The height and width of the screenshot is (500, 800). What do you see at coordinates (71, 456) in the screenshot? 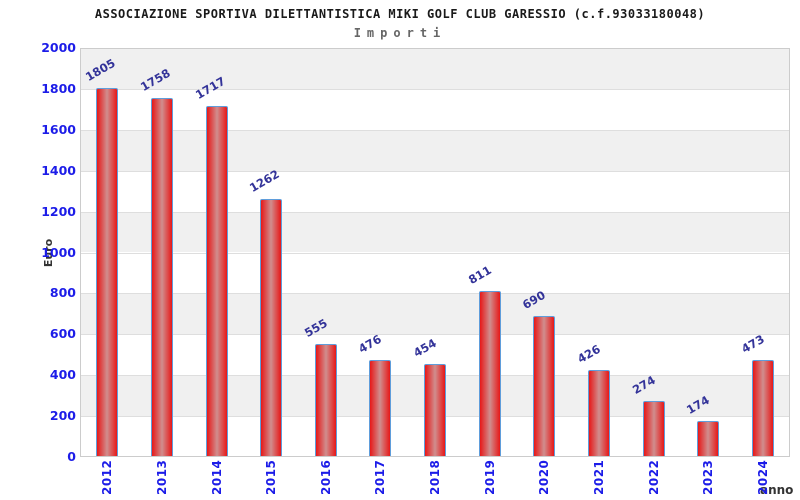
I see `y-tick-label: 0` at bounding box center [71, 456].